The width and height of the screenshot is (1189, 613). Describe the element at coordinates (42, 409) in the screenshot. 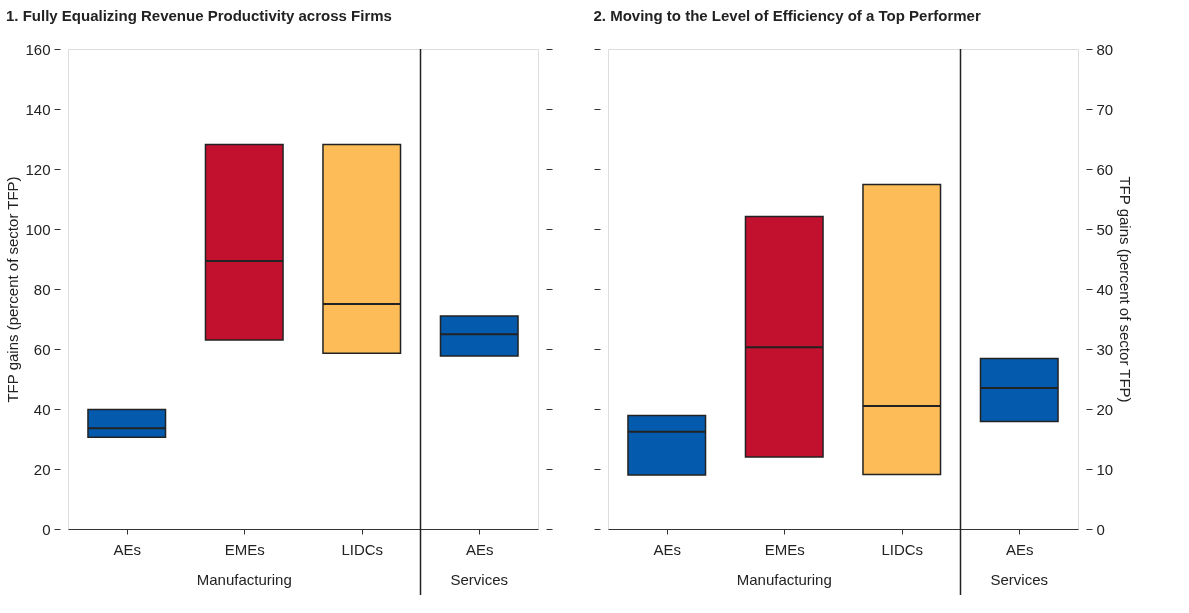

I see `y-tick-label: 40` at that location.